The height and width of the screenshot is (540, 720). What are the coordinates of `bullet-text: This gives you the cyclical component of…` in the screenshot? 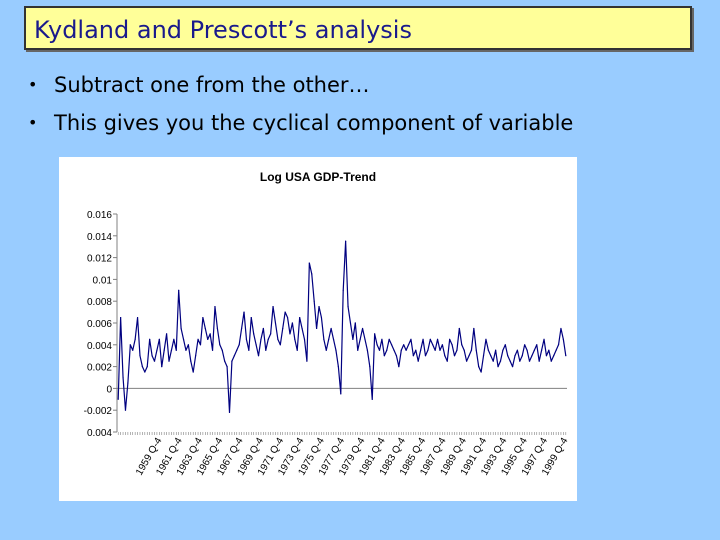 It's located at (314, 123).